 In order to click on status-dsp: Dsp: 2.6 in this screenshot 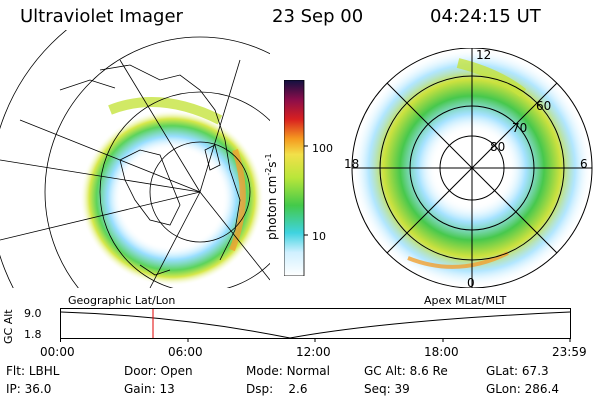, I will do `click(277, 389)`.